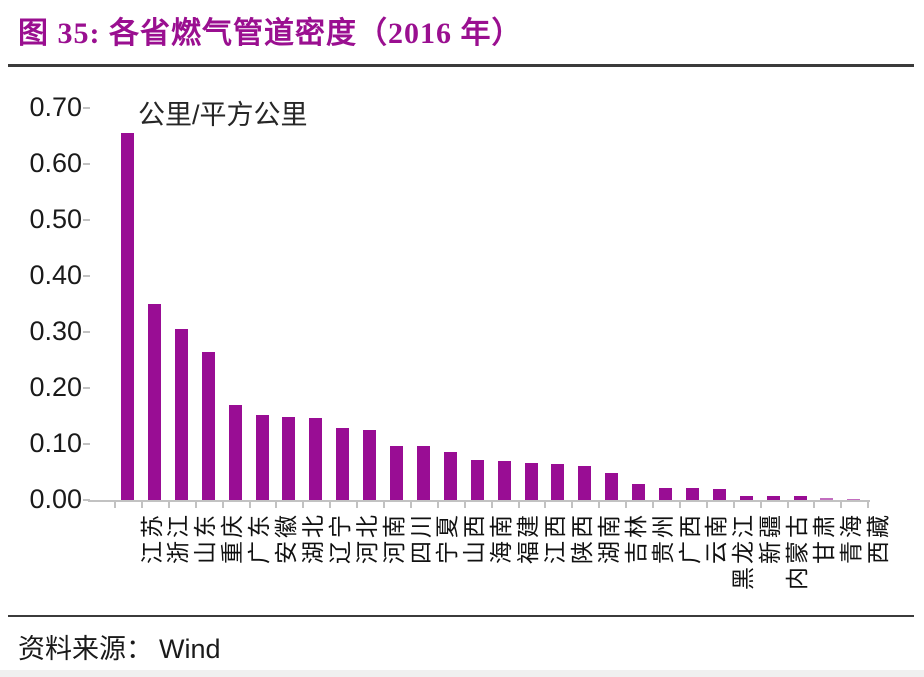 The image size is (924, 677). Describe the element at coordinates (462, 673) in the screenshot. I see `bottom-edge-strip` at that location.